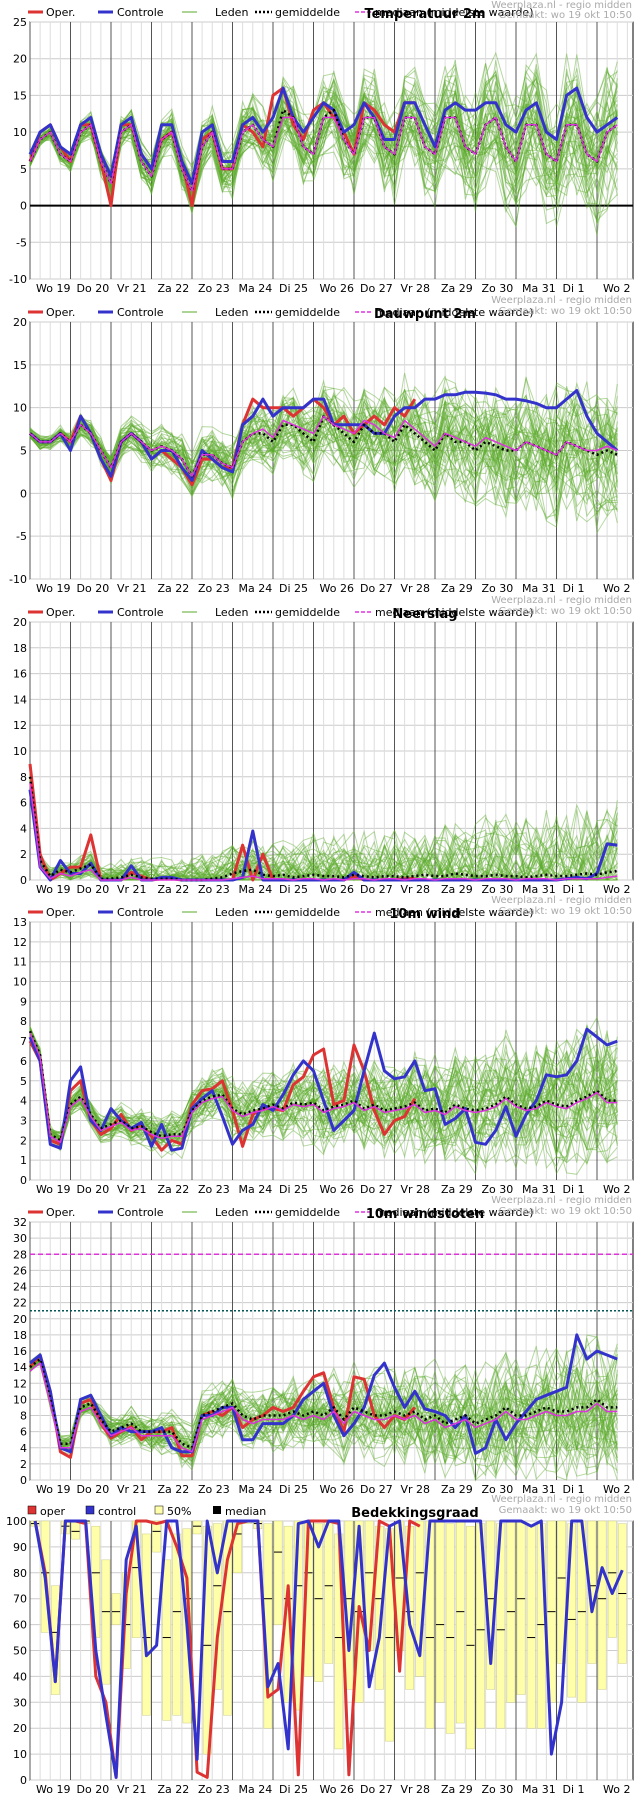 This screenshot has height=1804, width=635. Describe the element at coordinates (90, 1510) in the screenshot. I see `legend-control-swatch` at that location.